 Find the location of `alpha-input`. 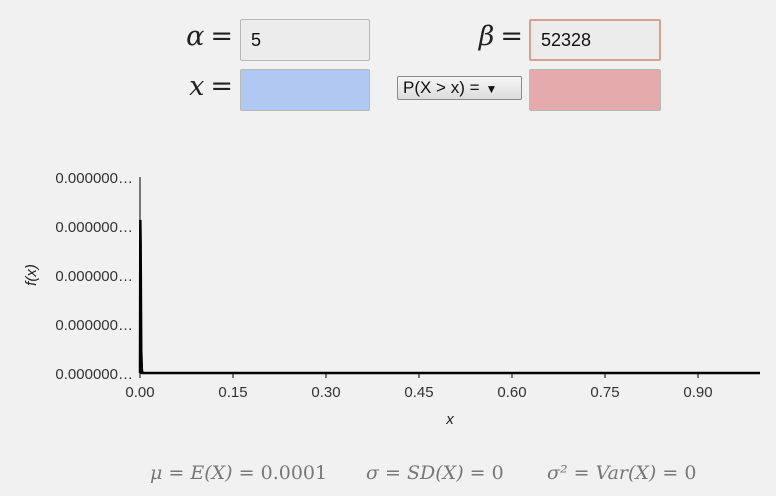

alpha-input is located at coordinates (305, 40).